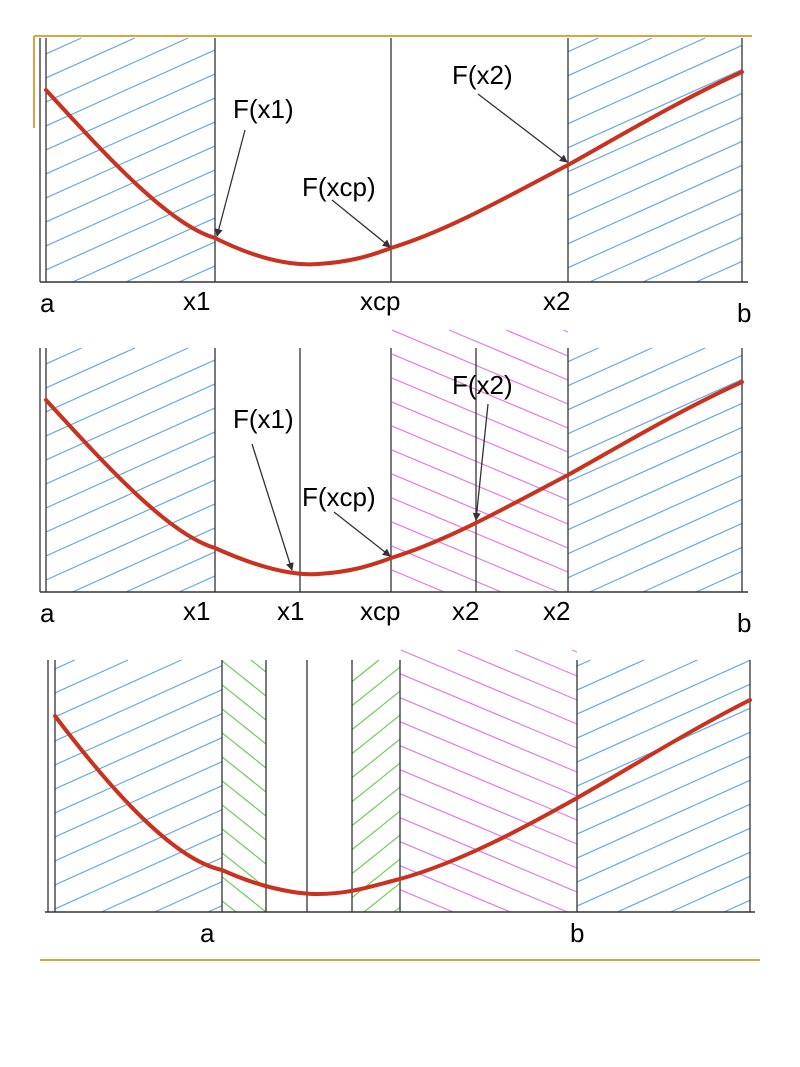 The width and height of the screenshot is (800, 1067). I want to click on hatch-middle-region, so click(488, 781).